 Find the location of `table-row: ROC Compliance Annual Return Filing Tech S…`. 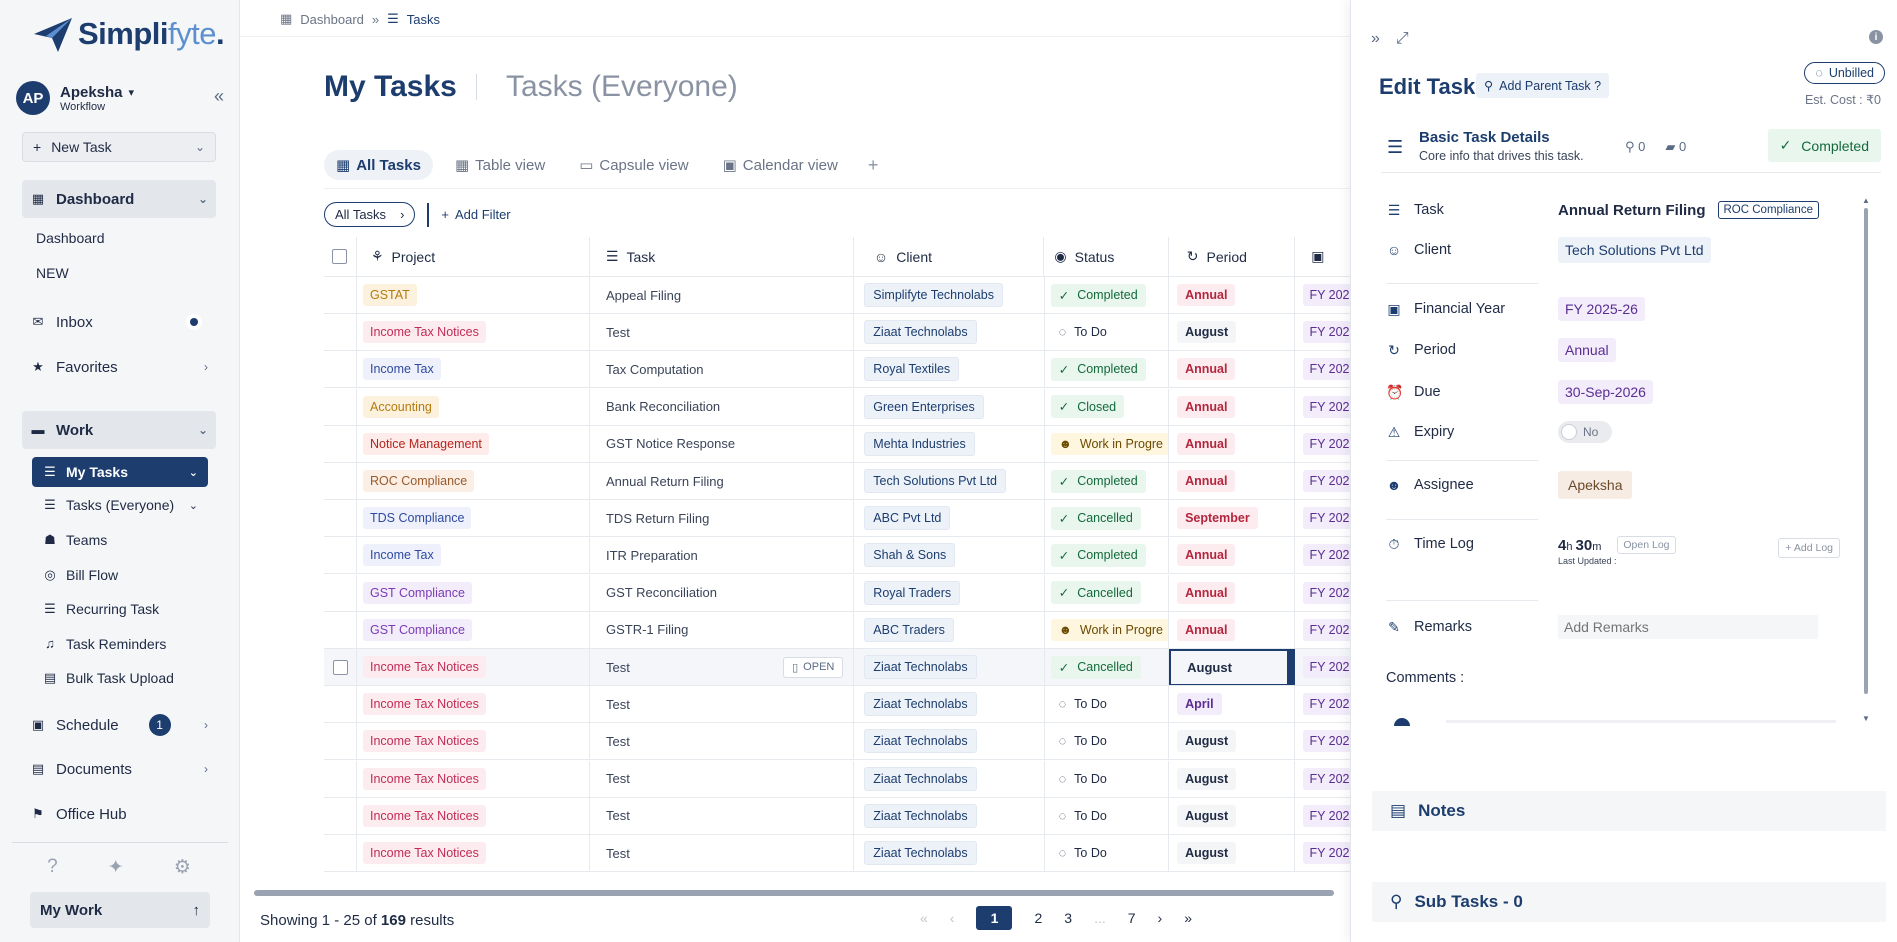

table-row: ROC Compliance Annual Return Filing Tech S… is located at coordinates (837, 481).